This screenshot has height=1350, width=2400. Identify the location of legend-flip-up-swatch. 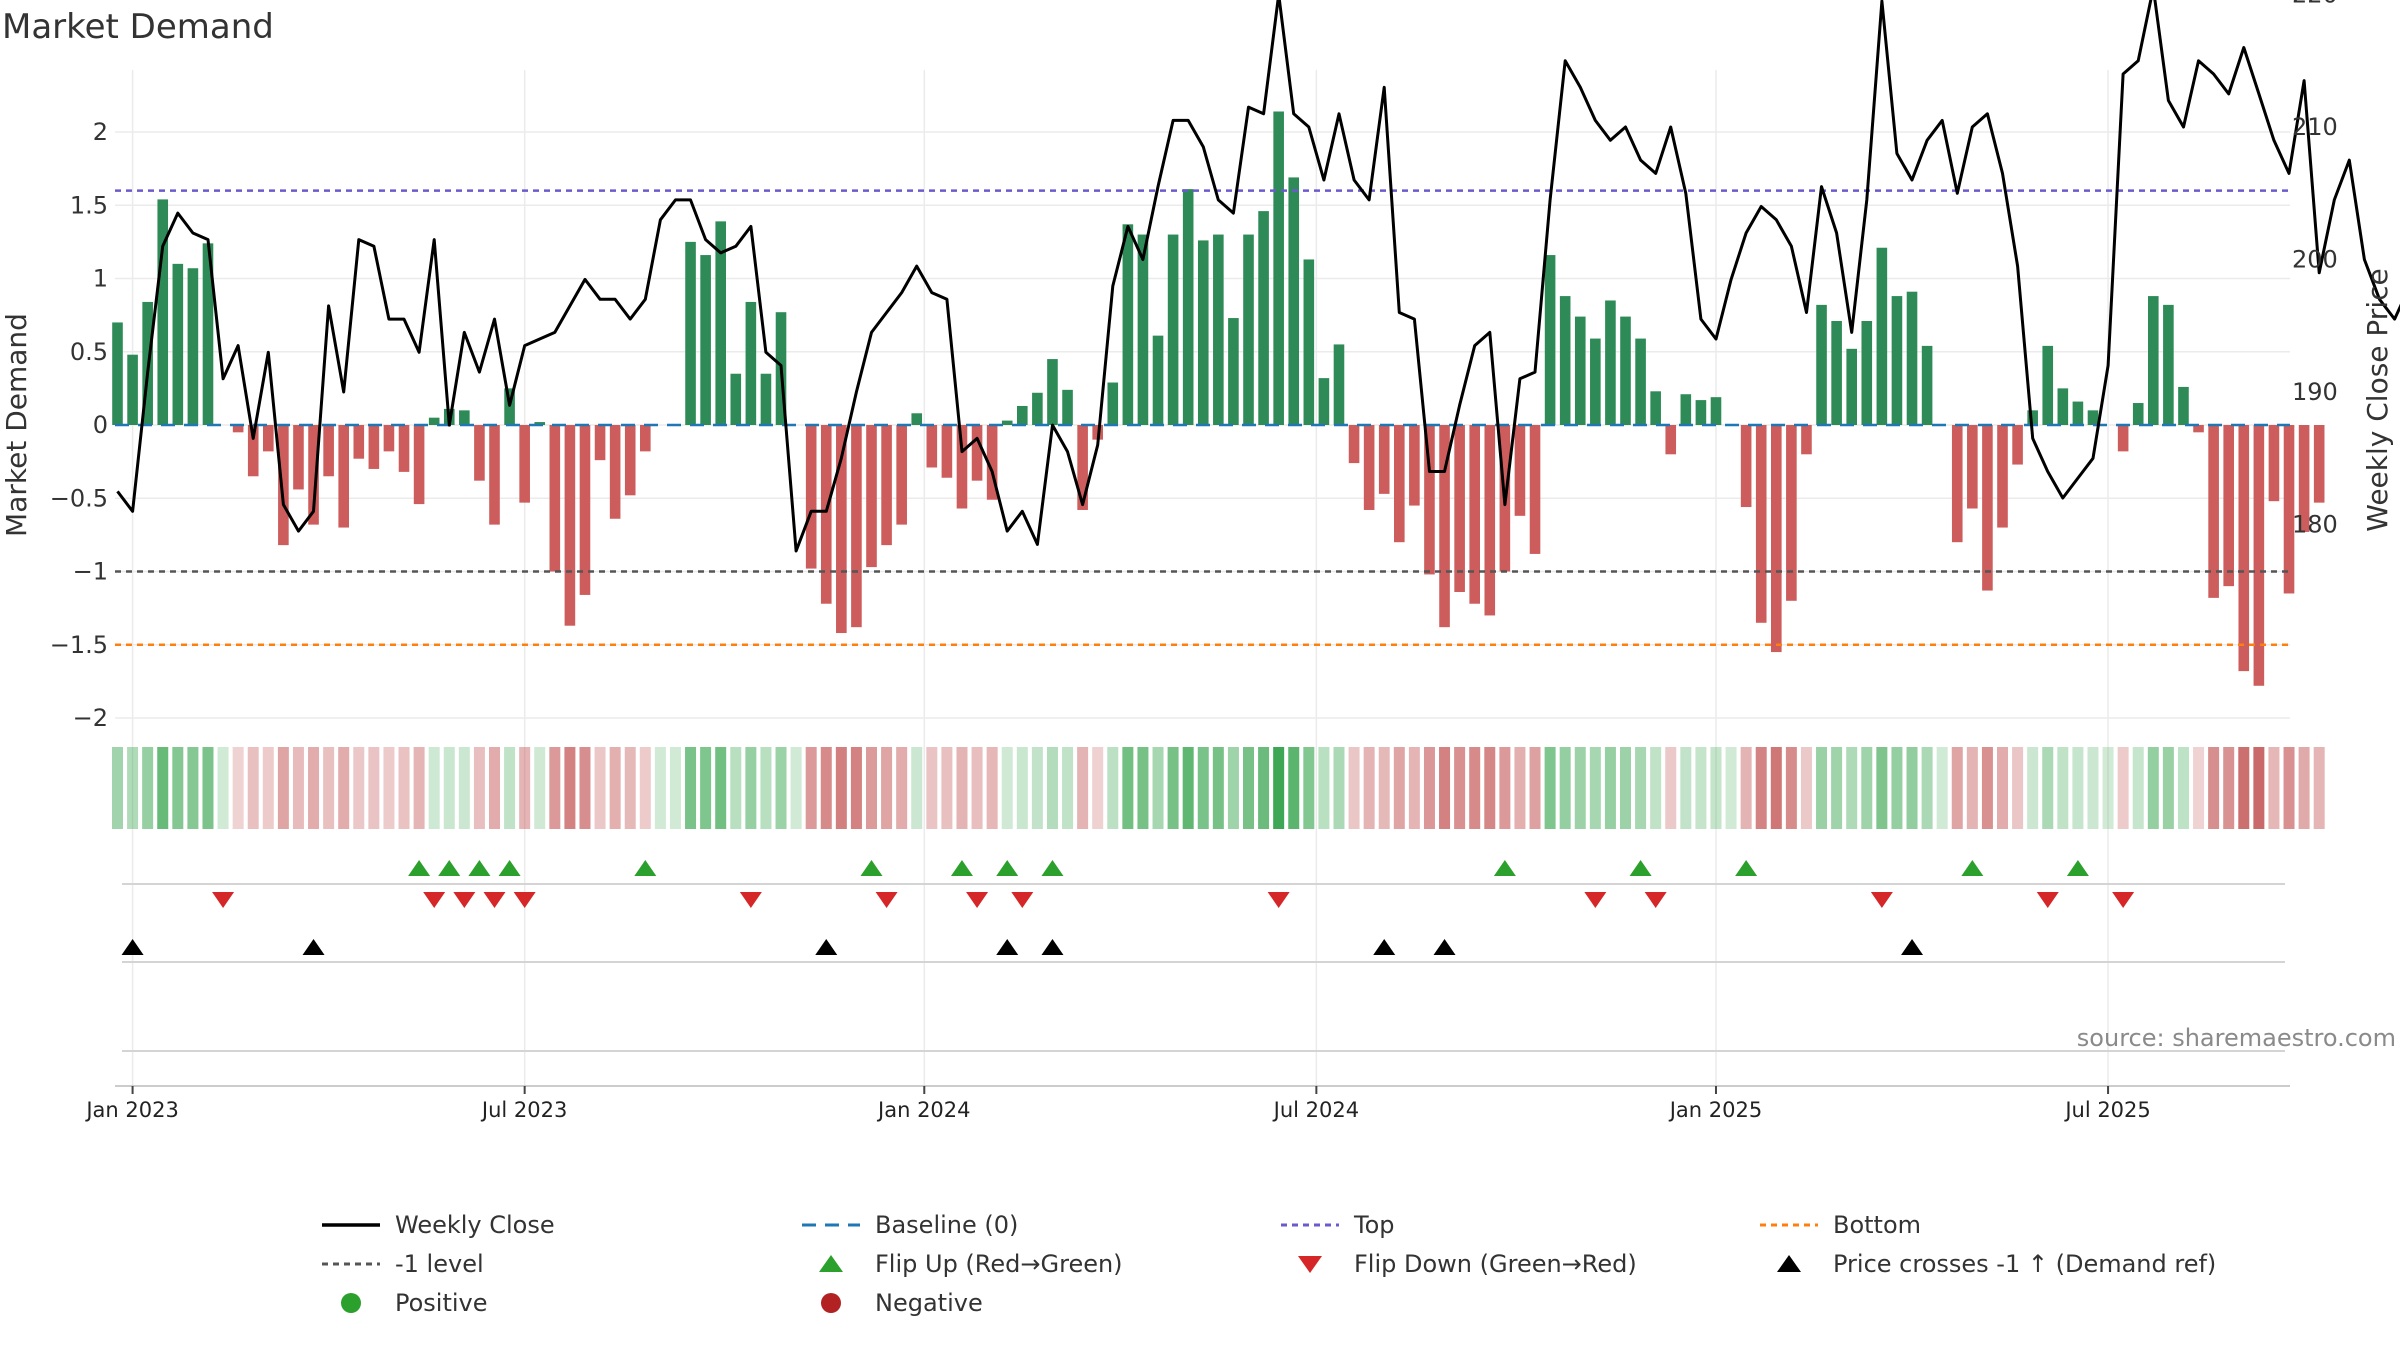
(831, 1263).